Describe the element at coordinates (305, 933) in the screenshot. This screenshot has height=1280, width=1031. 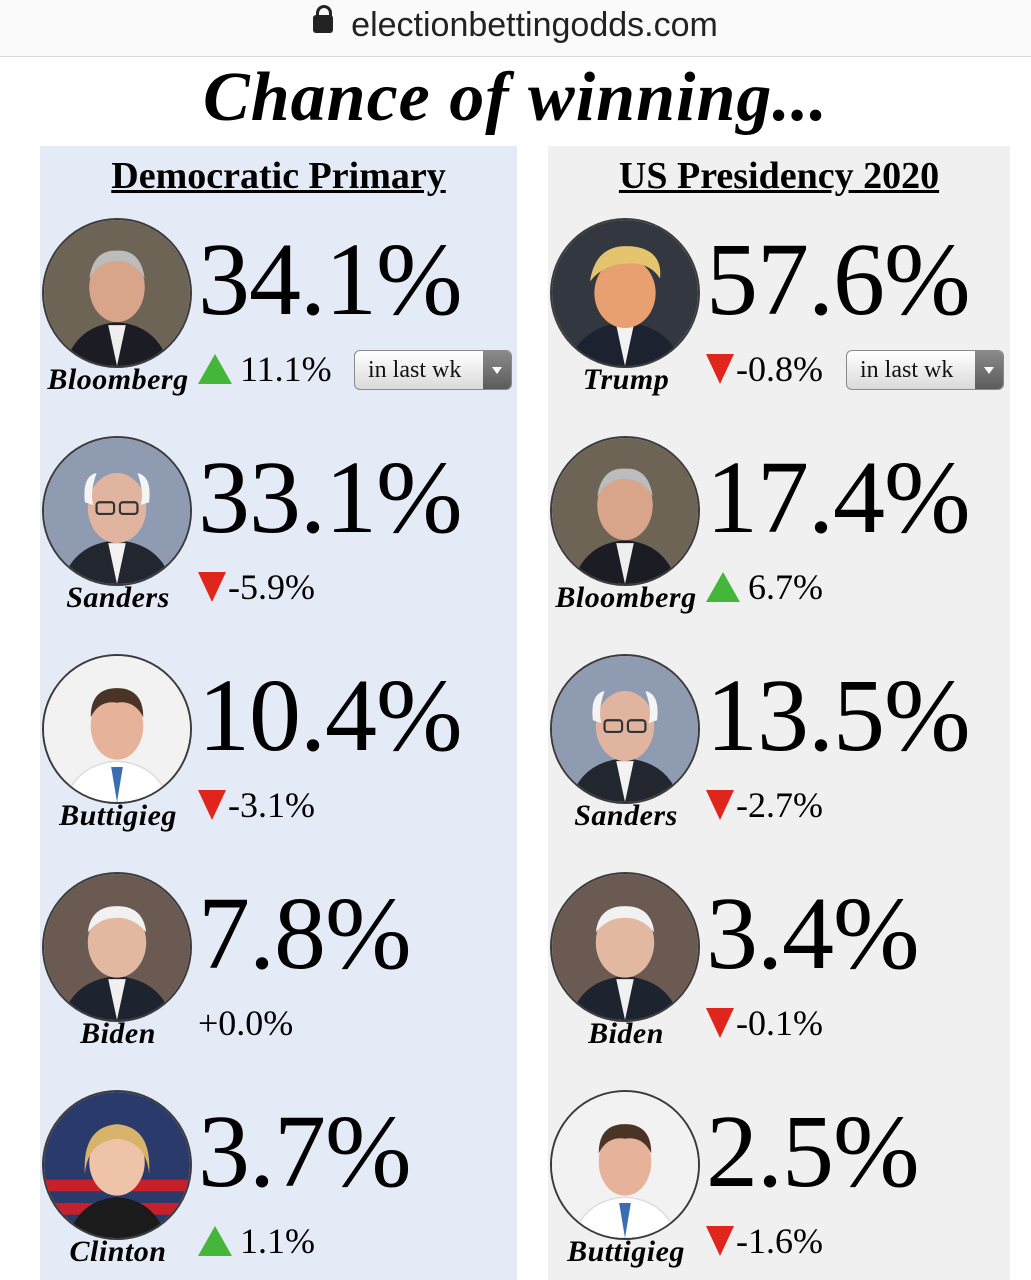
I see `win-percentage: 7.8%` at that location.